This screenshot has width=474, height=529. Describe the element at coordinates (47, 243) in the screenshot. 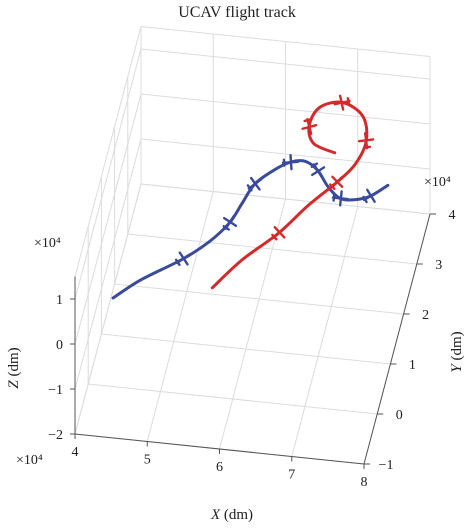

I see `z-exponent: ×10⁴` at that location.